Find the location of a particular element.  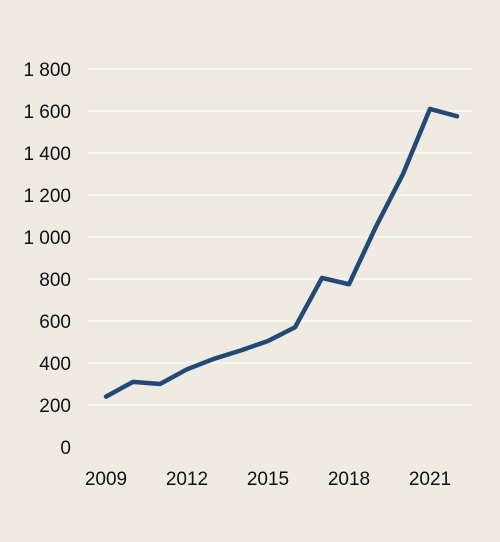

y-tick-label: 1 800 is located at coordinates (47, 70).